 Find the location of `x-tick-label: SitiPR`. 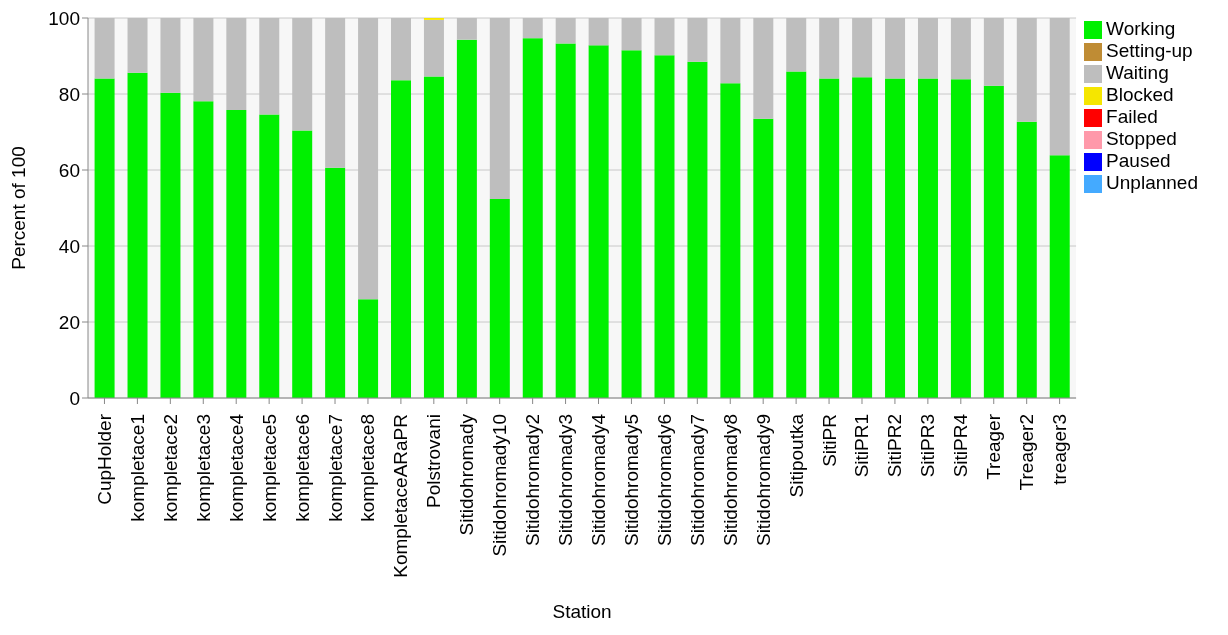

x-tick-label: SitiPR is located at coordinates (829, 440).